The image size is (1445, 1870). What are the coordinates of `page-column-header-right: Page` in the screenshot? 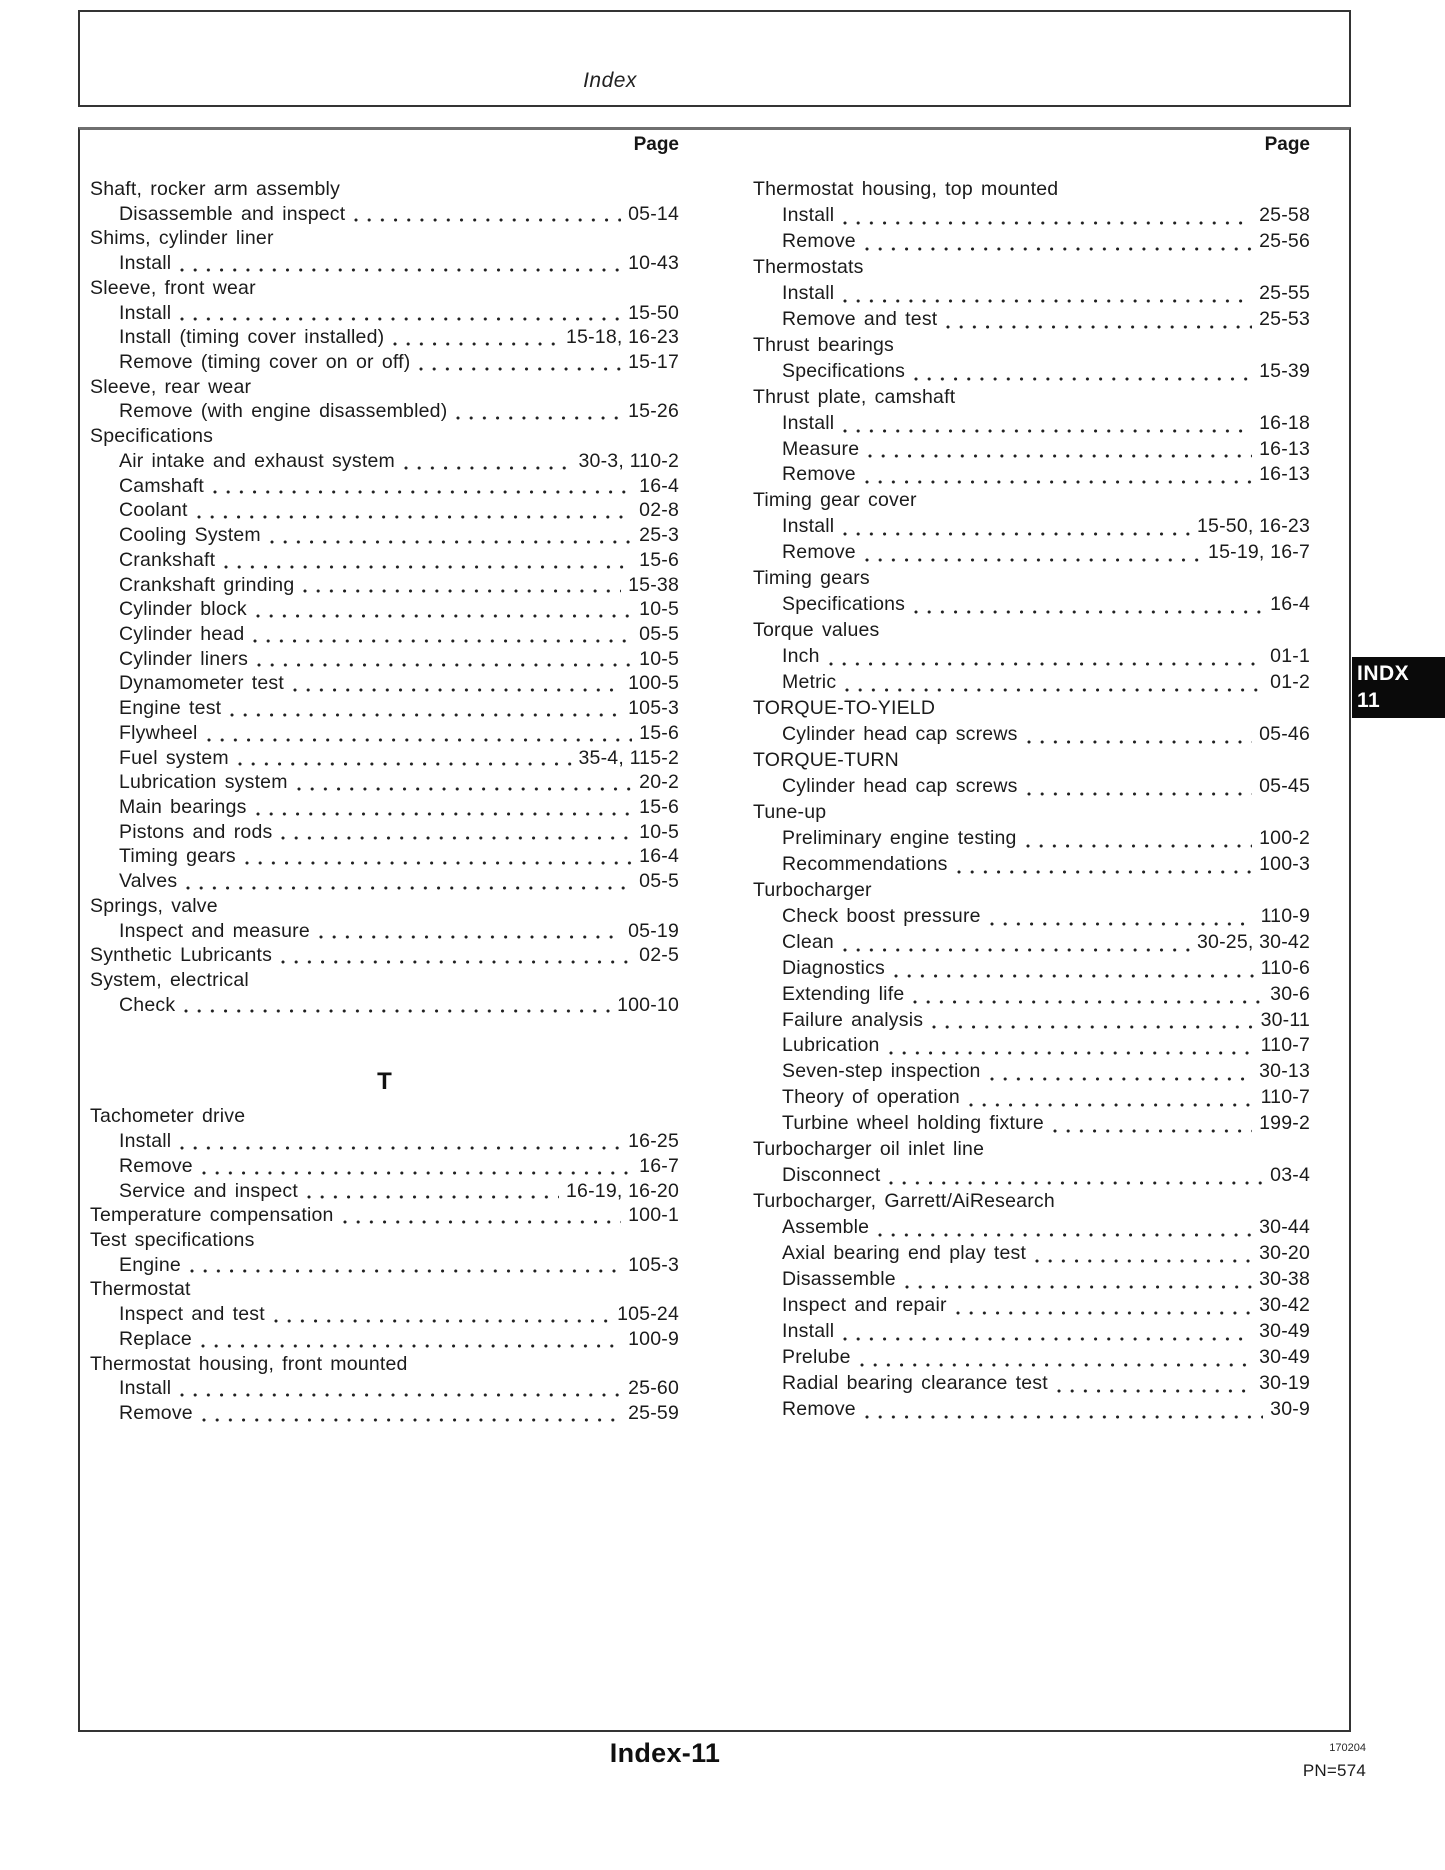 It's located at (1287, 144).